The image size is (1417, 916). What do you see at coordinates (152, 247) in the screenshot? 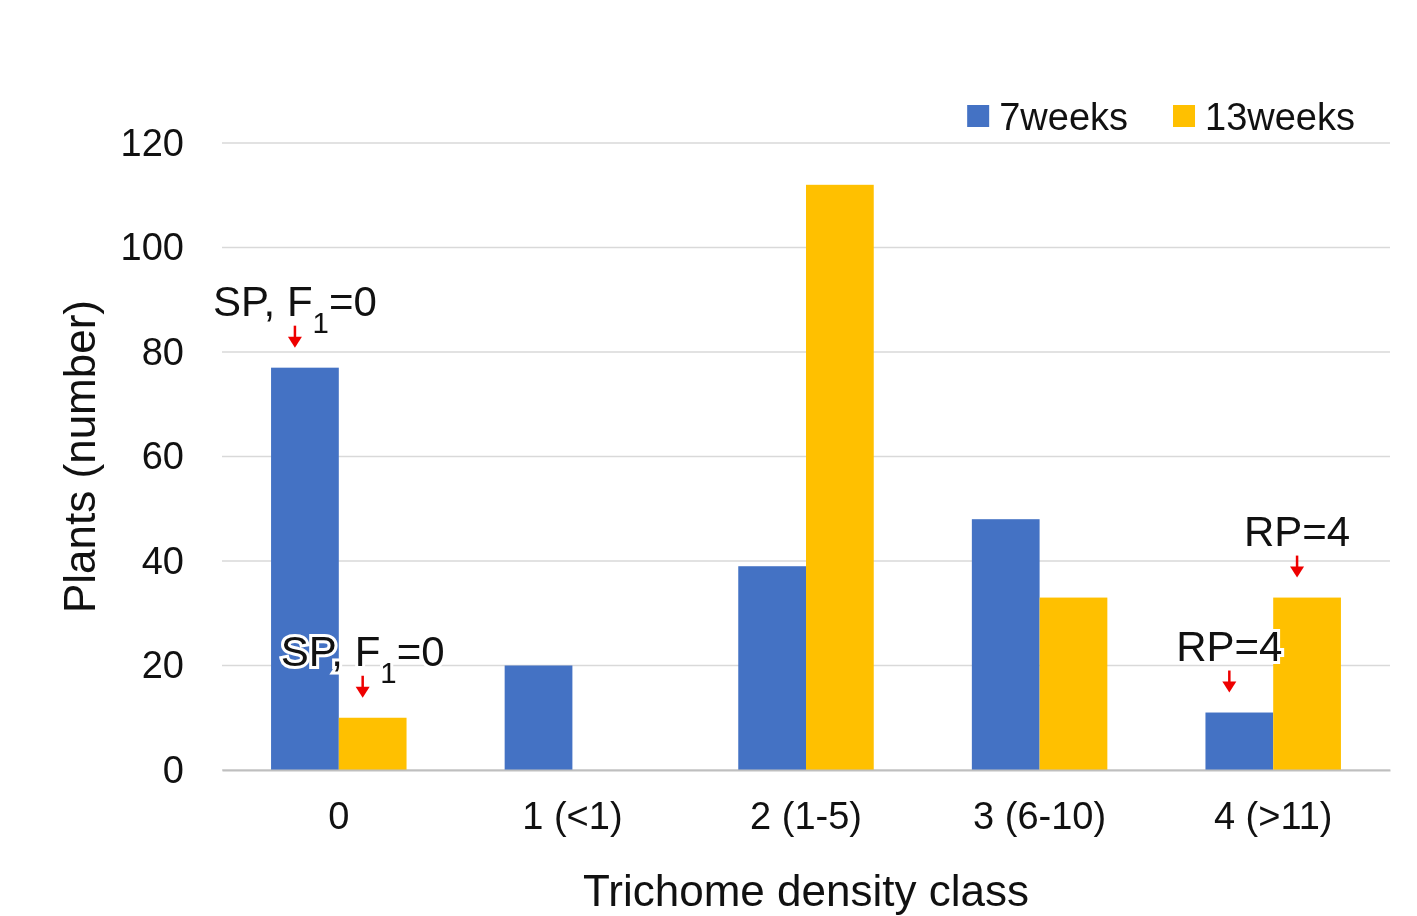
I see `y-tick-label: 100` at bounding box center [152, 247].